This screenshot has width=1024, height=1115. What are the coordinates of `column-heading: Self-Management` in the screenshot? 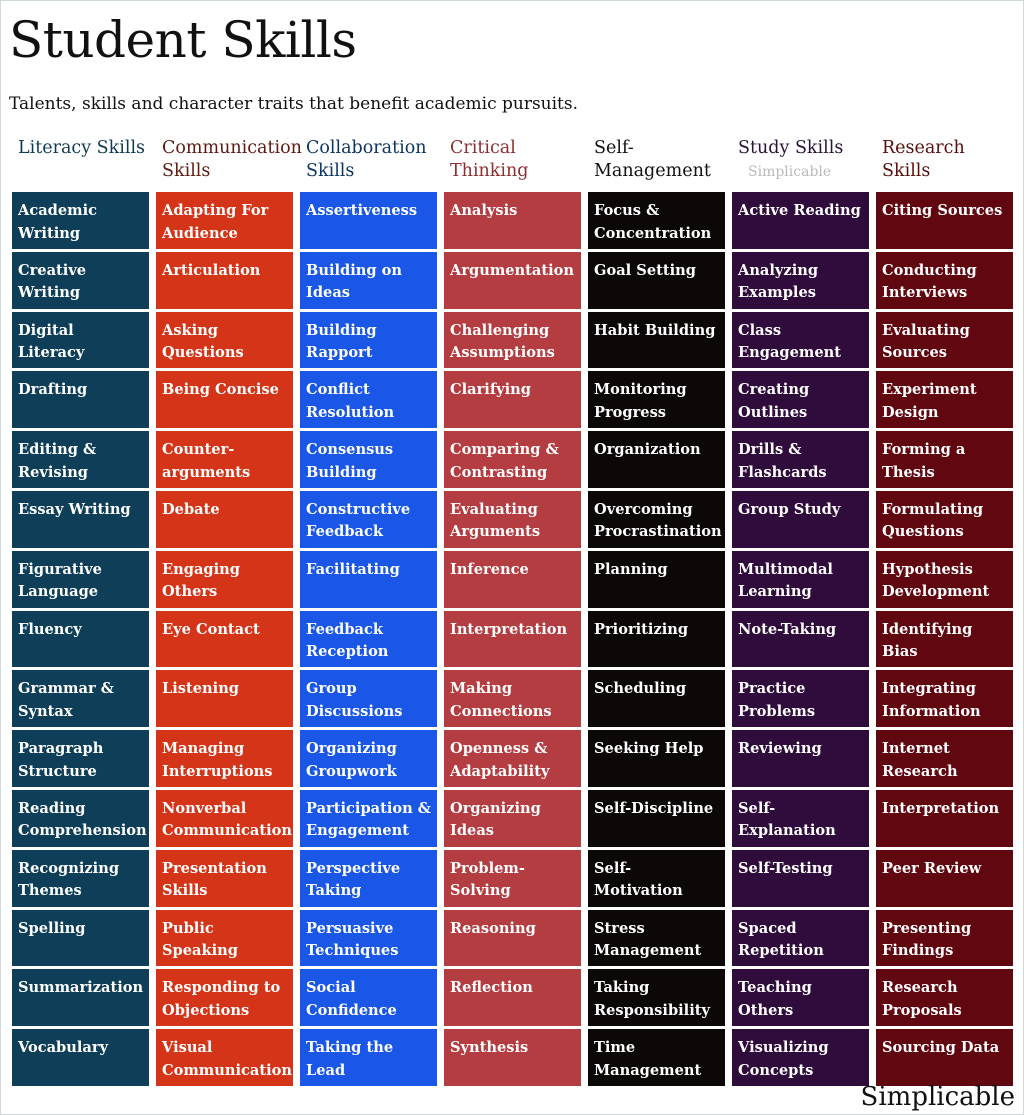 It's located at (656, 162).